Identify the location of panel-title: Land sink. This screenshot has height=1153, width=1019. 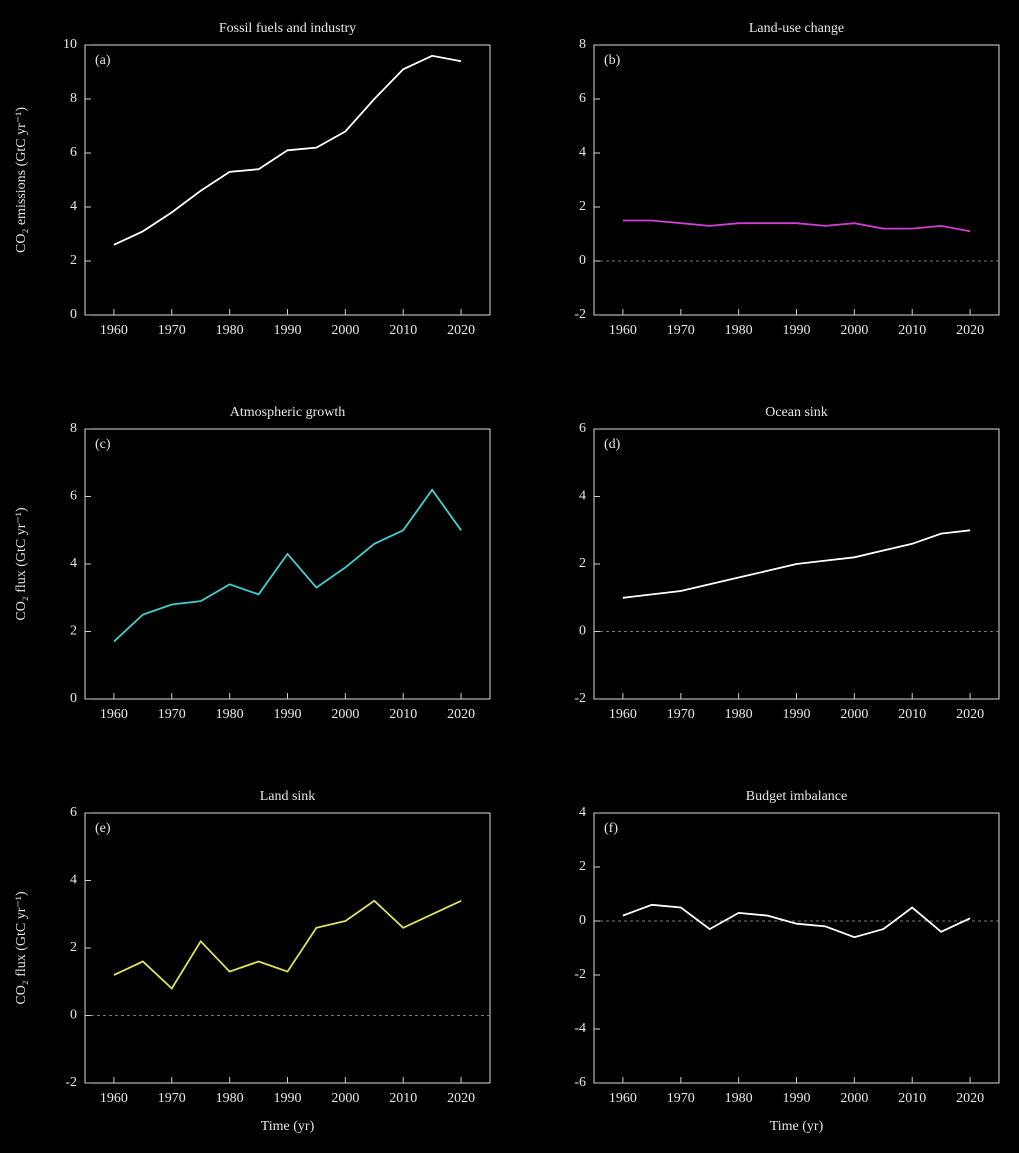
(288, 796).